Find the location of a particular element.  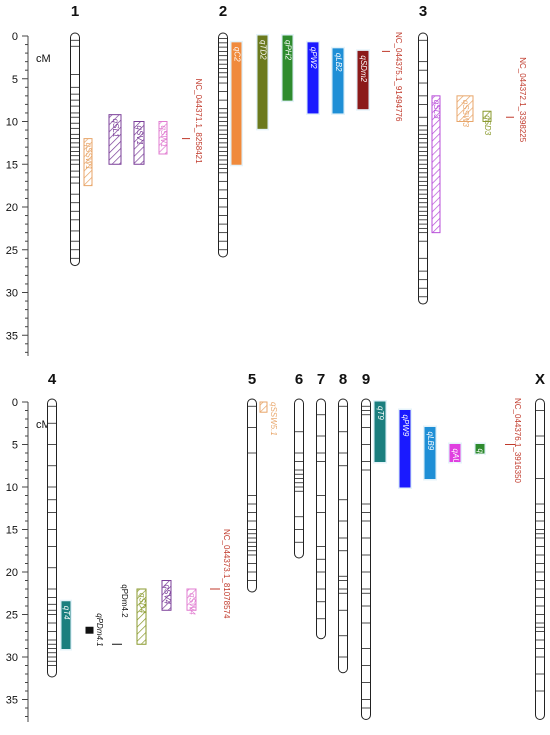

qtl-label: qPW9 is located at coordinates (405, 426).